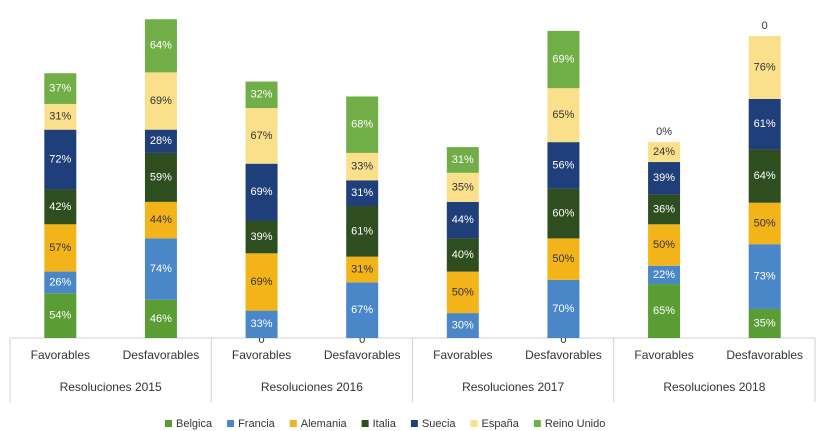 This screenshot has height=431, width=821. What do you see at coordinates (257, 424) in the screenshot?
I see `legend-label: Francia` at bounding box center [257, 424].